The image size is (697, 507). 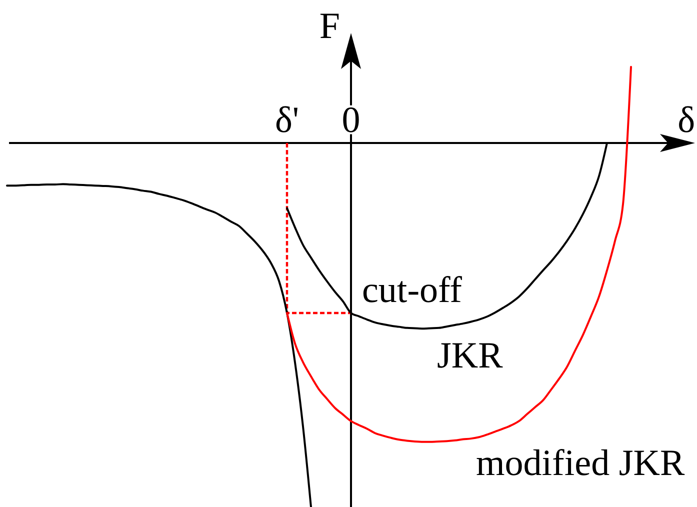 What do you see at coordinates (287, 120) in the screenshot?
I see `x-tick-label: δ'` at bounding box center [287, 120].